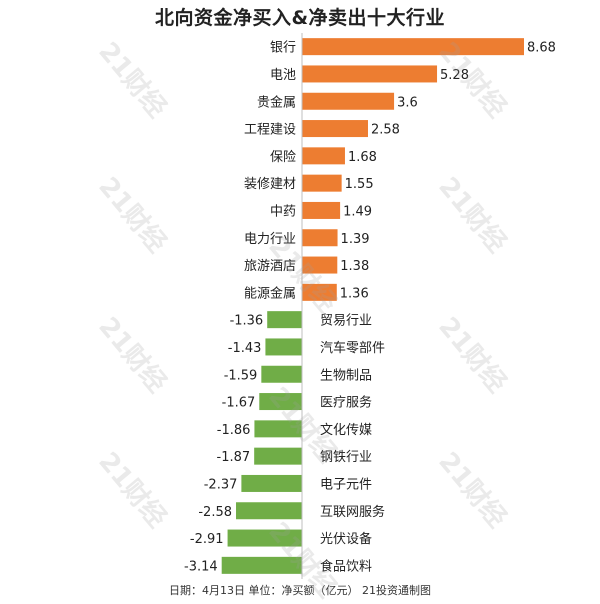 The image size is (600, 604). Describe the element at coordinates (270, 239) in the screenshot. I see `category-label: 电力行业` at that location.